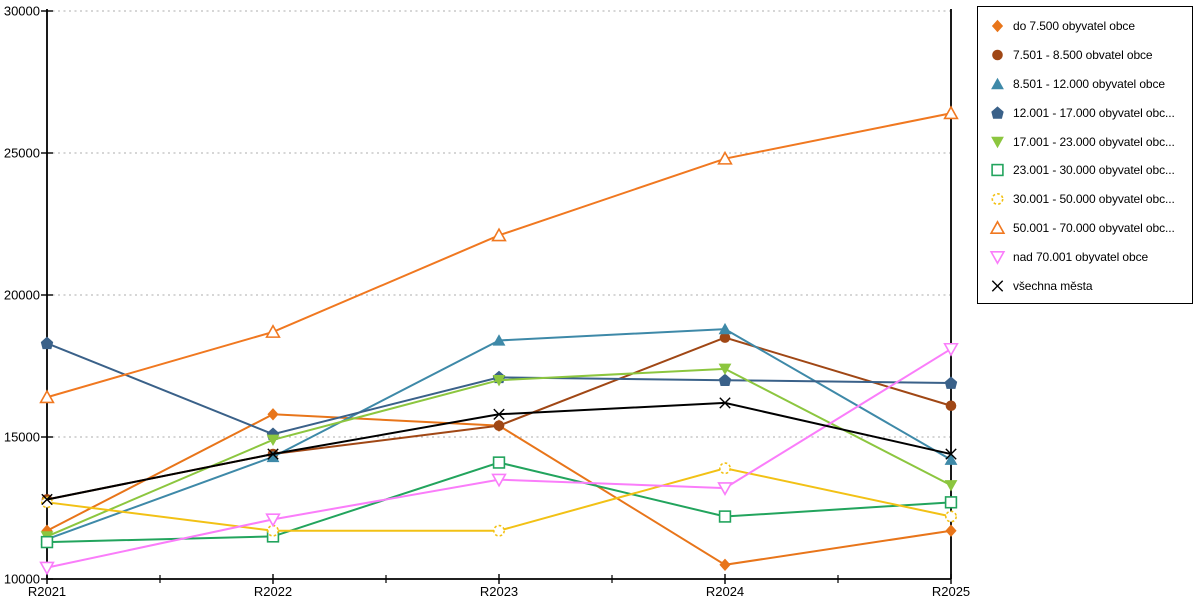  Describe the element at coordinates (273, 414) in the screenshot. I see `data-point-s0-R2022` at that location.